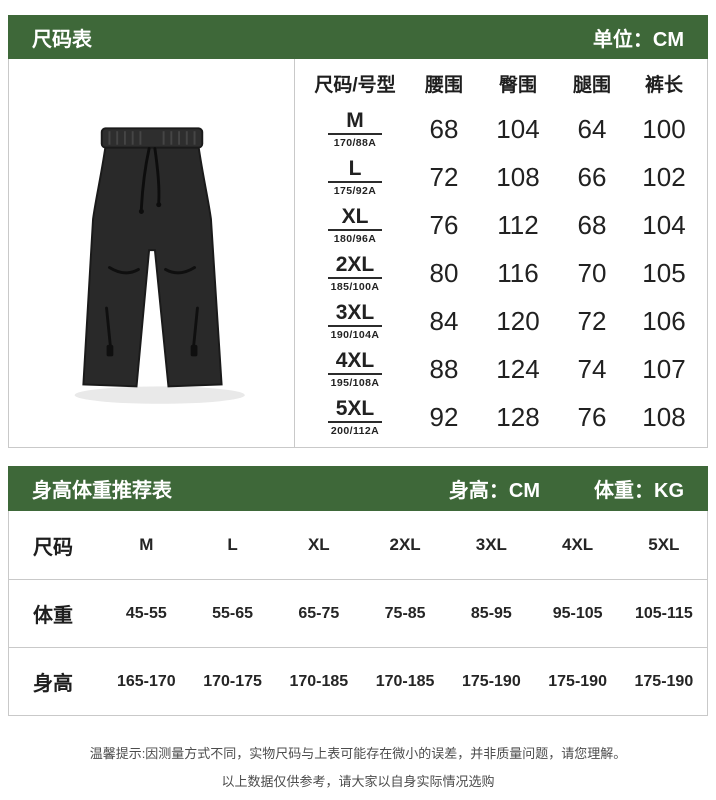 The width and height of the screenshot is (716, 800). What do you see at coordinates (146, 681) in the screenshot?
I see `height-range: 165-170` at bounding box center [146, 681].